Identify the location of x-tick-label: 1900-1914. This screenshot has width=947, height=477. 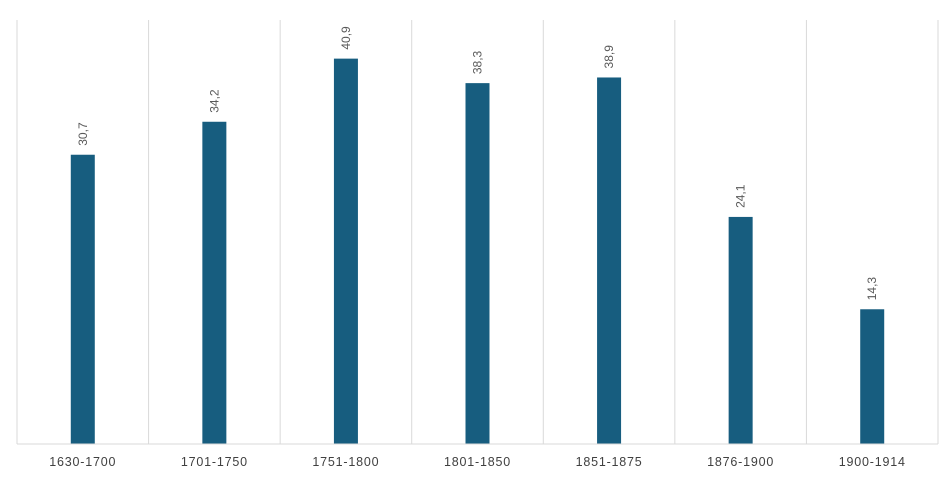
(872, 462).